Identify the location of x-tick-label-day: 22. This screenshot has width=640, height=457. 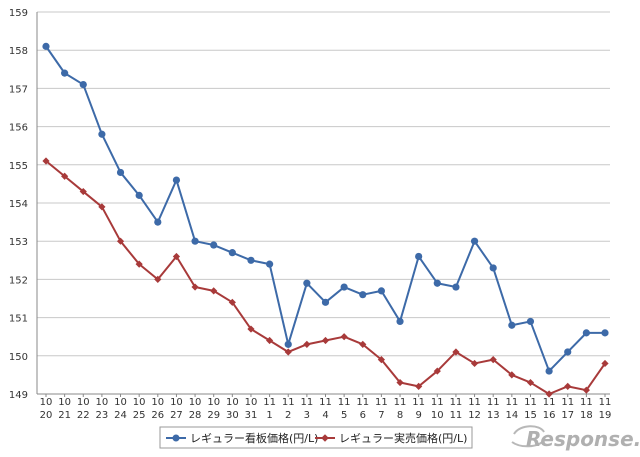
(83, 415).